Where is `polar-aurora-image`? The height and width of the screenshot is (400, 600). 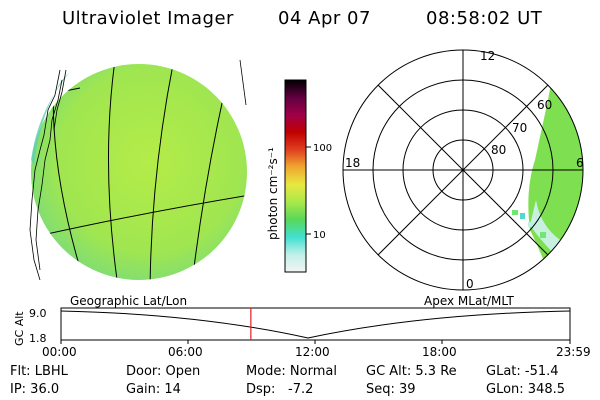 polar-aurora-image is located at coordinates (547, 170).